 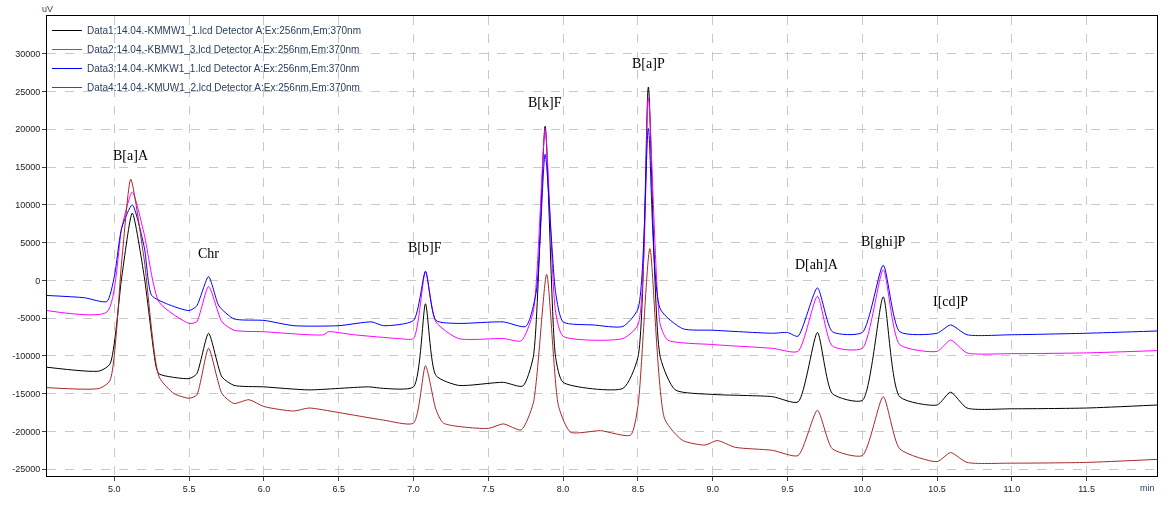 I want to click on x-tick-label: 10.0, so click(x=862, y=488).